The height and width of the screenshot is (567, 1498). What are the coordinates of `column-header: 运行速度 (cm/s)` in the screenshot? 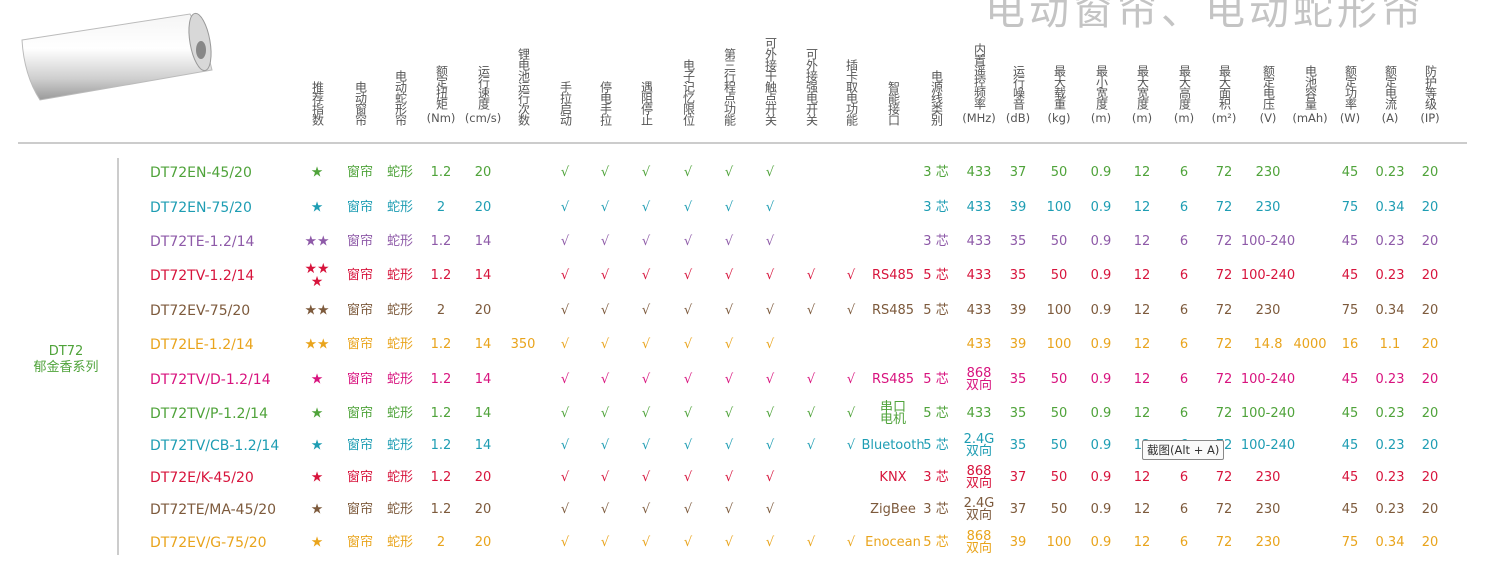 It's located at (483, 95).